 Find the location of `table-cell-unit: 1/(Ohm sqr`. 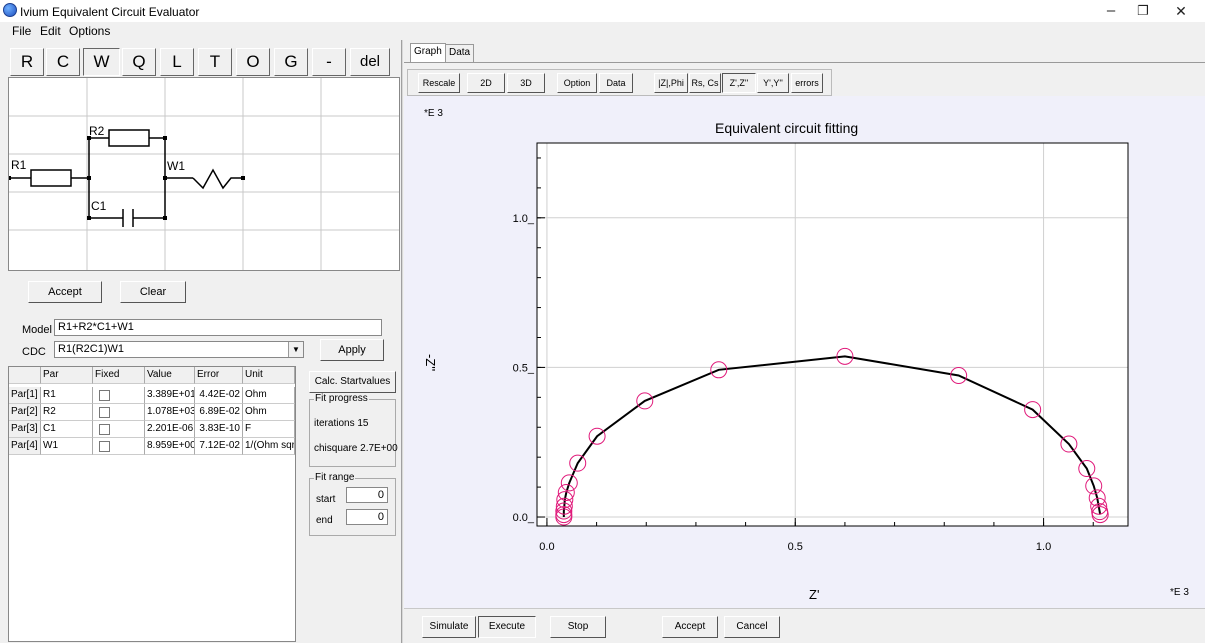

table-cell-unit: 1/(Ohm sqr is located at coordinates (269, 446).